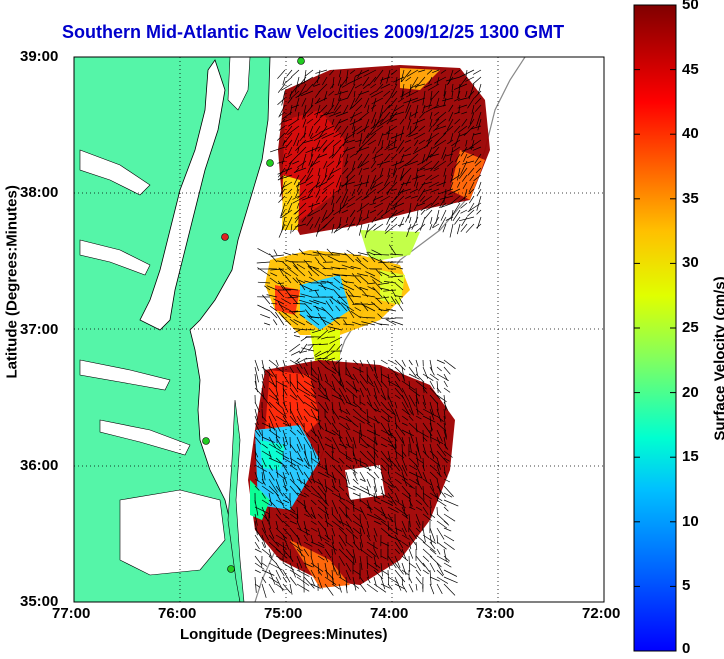 The height and width of the screenshot is (659, 724). What do you see at coordinates (389, 613) in the screenshot?
I see `x-tick-label: 74:00` at bounding box center [389, 613].